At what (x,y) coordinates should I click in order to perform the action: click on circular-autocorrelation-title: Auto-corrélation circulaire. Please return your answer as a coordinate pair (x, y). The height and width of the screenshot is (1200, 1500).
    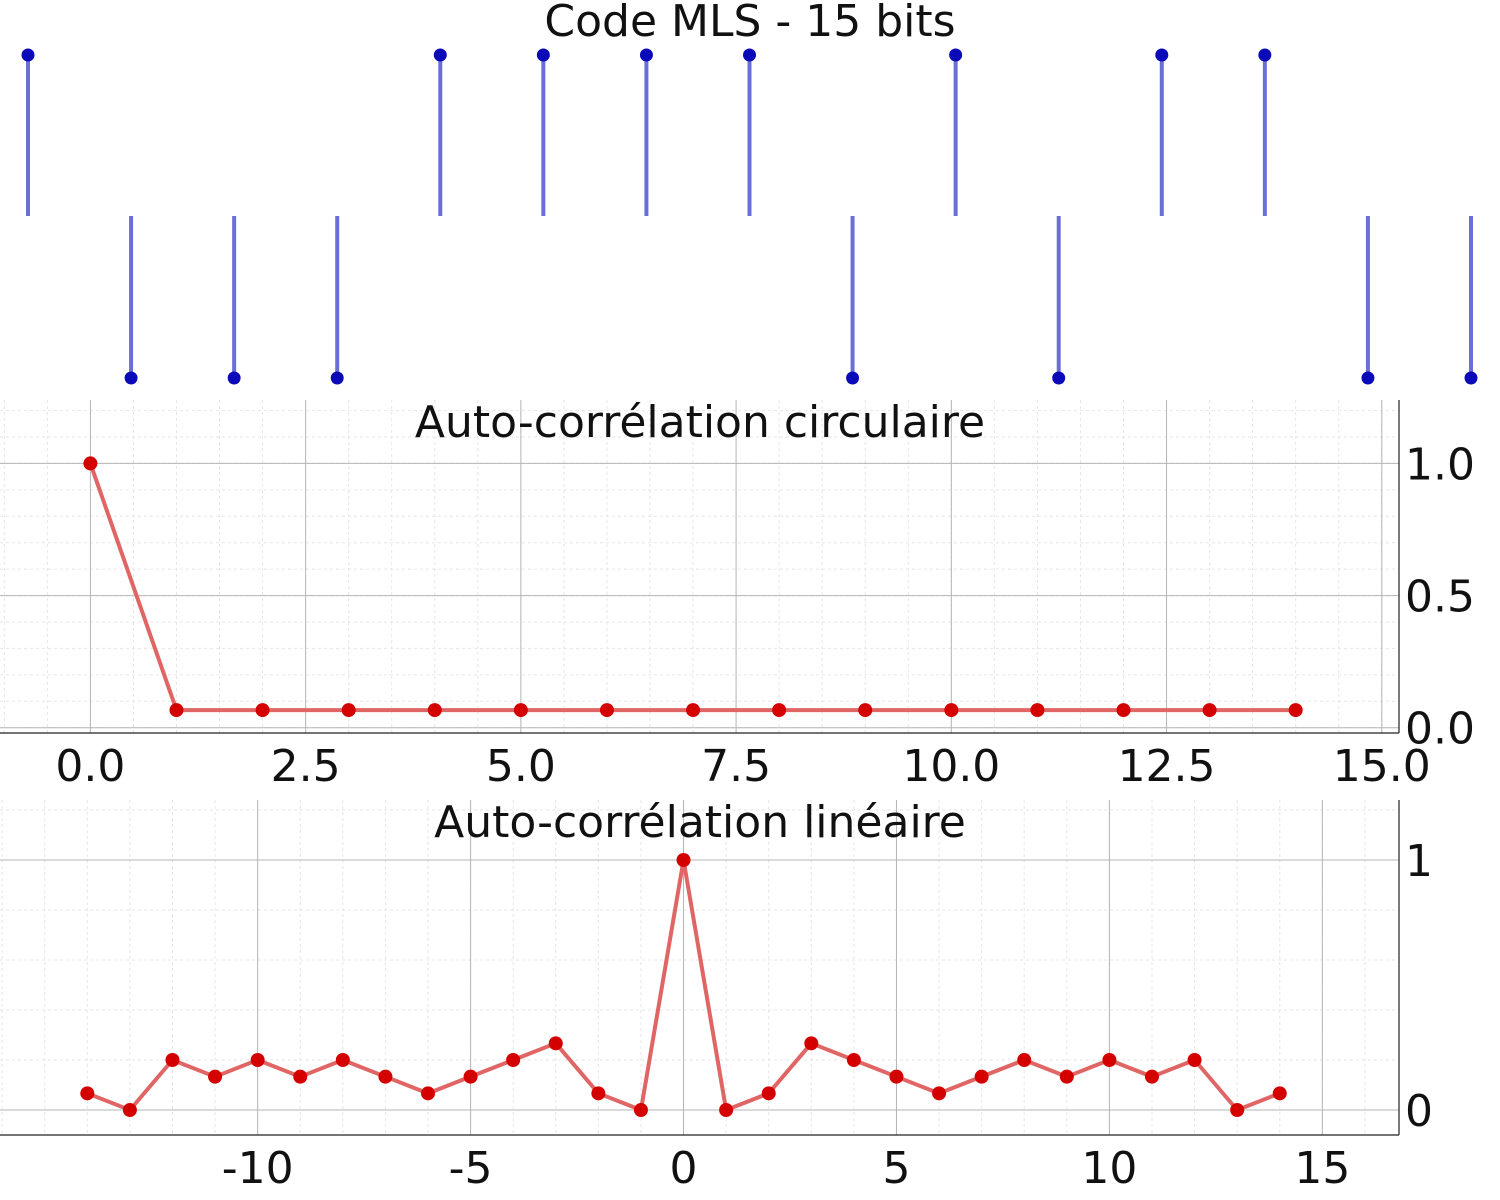
    Looking at the image, I should click on (700, 422).